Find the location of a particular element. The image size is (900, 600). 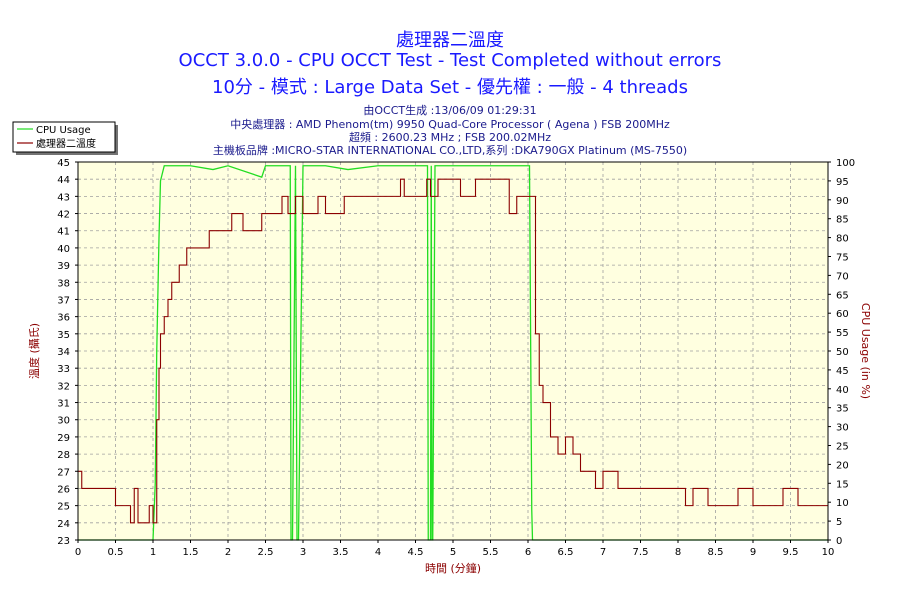

x-tick-label: 0.5 is located at coordinates (116, 552).